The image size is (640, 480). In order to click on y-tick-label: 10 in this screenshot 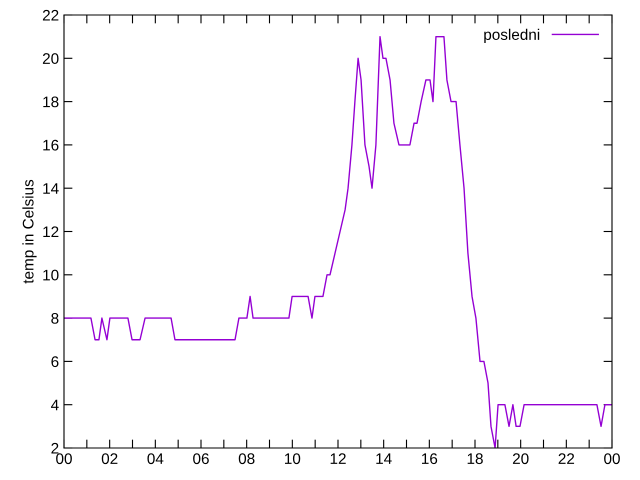, I will do `click(51, 275)`.